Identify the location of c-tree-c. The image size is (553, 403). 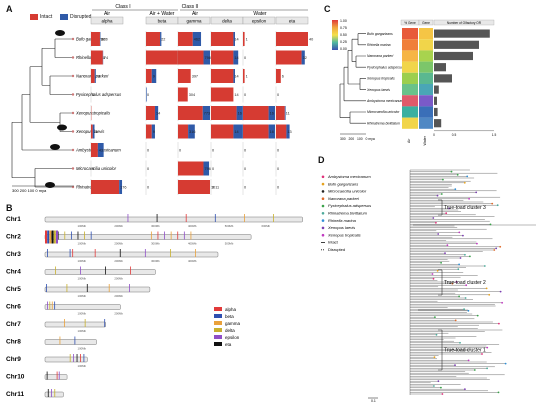
(354, 50).